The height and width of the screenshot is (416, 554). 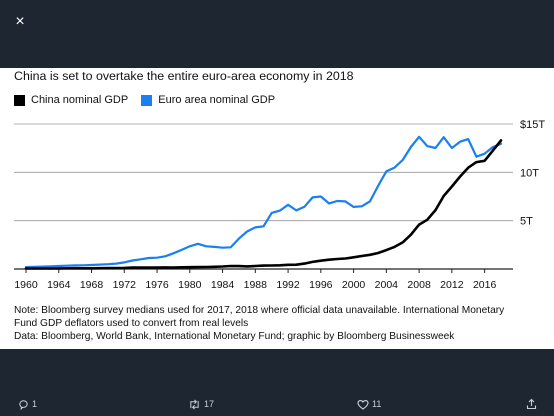 What do you see at coordinates (217, 100) in the screenshot?
I see `legend-label-euro: Euro area nominal GDP` at bounding box center [217, 100].